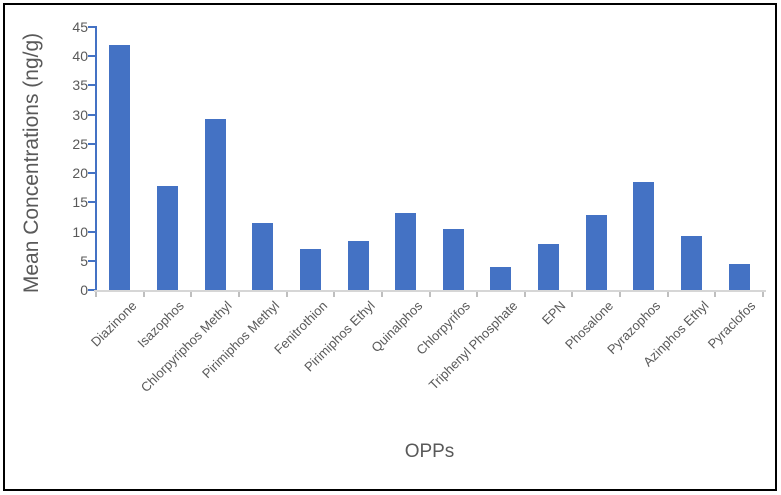 This screenshot has width=781, height=495. What do you see at coordinates (430, 291) in the screenshot?
I see `x-axis-line` at bounding box center [430, 291].